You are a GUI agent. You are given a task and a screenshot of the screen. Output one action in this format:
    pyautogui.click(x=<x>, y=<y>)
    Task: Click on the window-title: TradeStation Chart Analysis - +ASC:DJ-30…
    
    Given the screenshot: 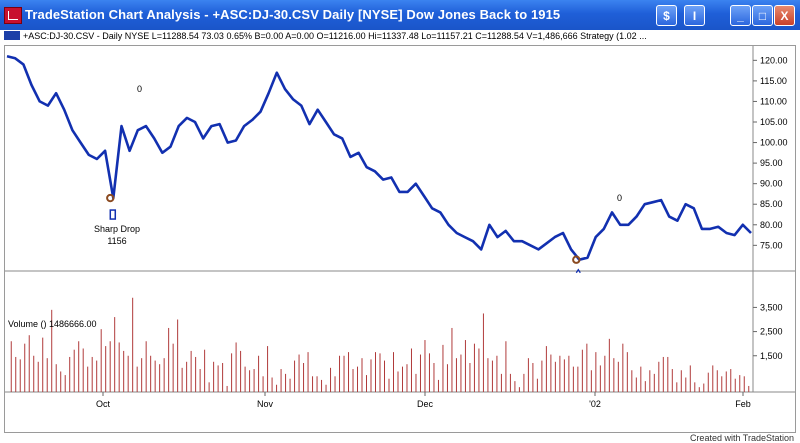 What is the action you would take?
    pyautogui.click(x=293, y=14)
    